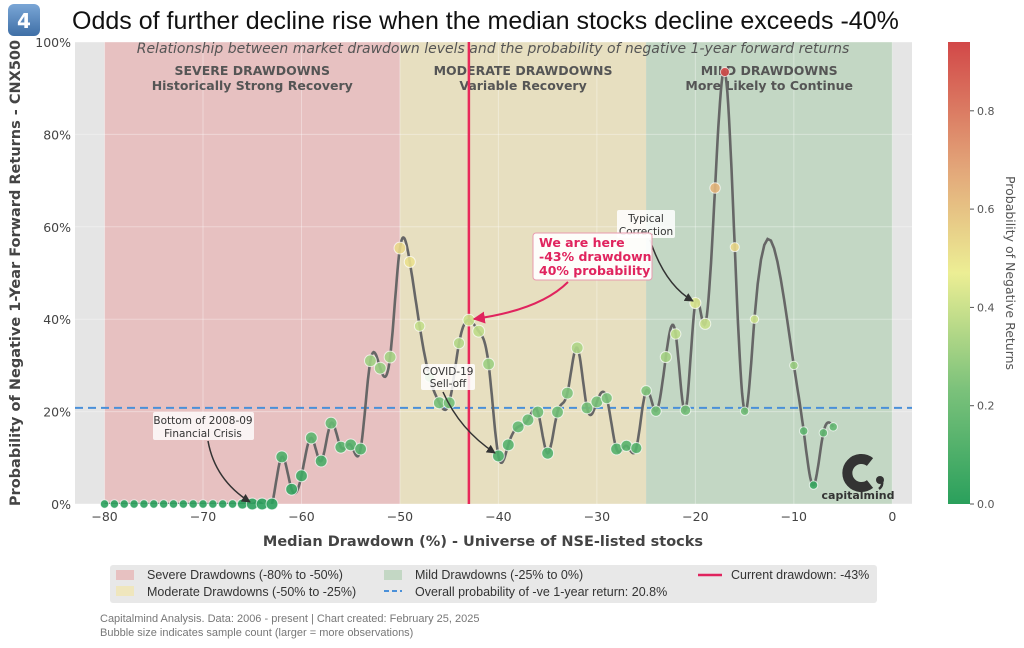  What do you see at coordinates (769, 70) in the screenshot?
I see `region-title: MILD DRAWDOWNS` at bounding box center [769, 70].